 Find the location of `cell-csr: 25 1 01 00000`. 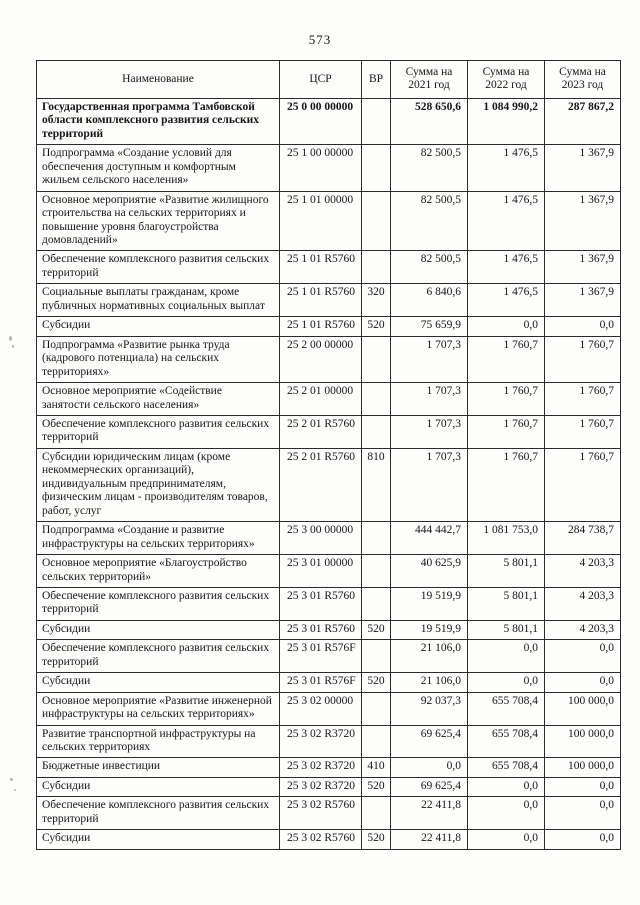

cell-csr: 25 1 01 00000 is located at coordinates (320, 221).